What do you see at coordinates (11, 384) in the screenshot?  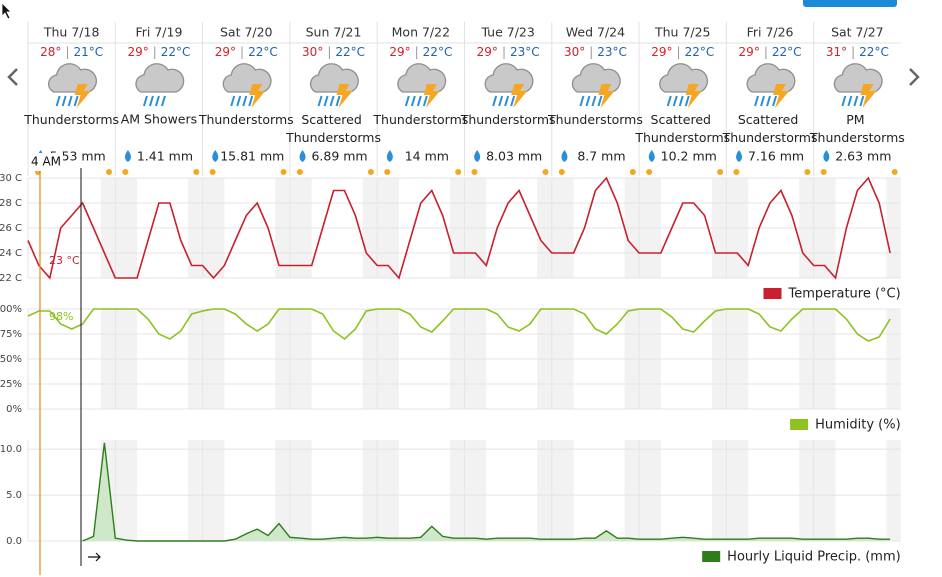 I see `y-tick-label: 25%` at bounding box center [11, 384].